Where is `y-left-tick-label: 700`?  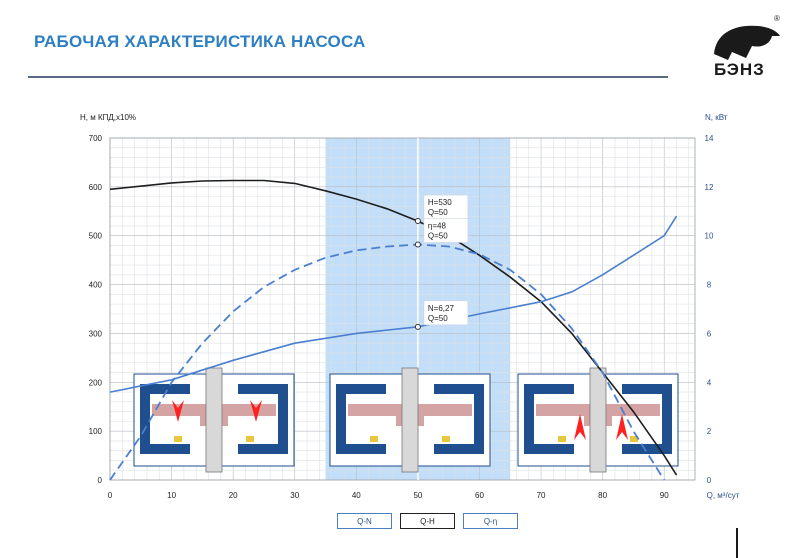 y-left-tick-label: 700 is located at coordinates (96, 138).